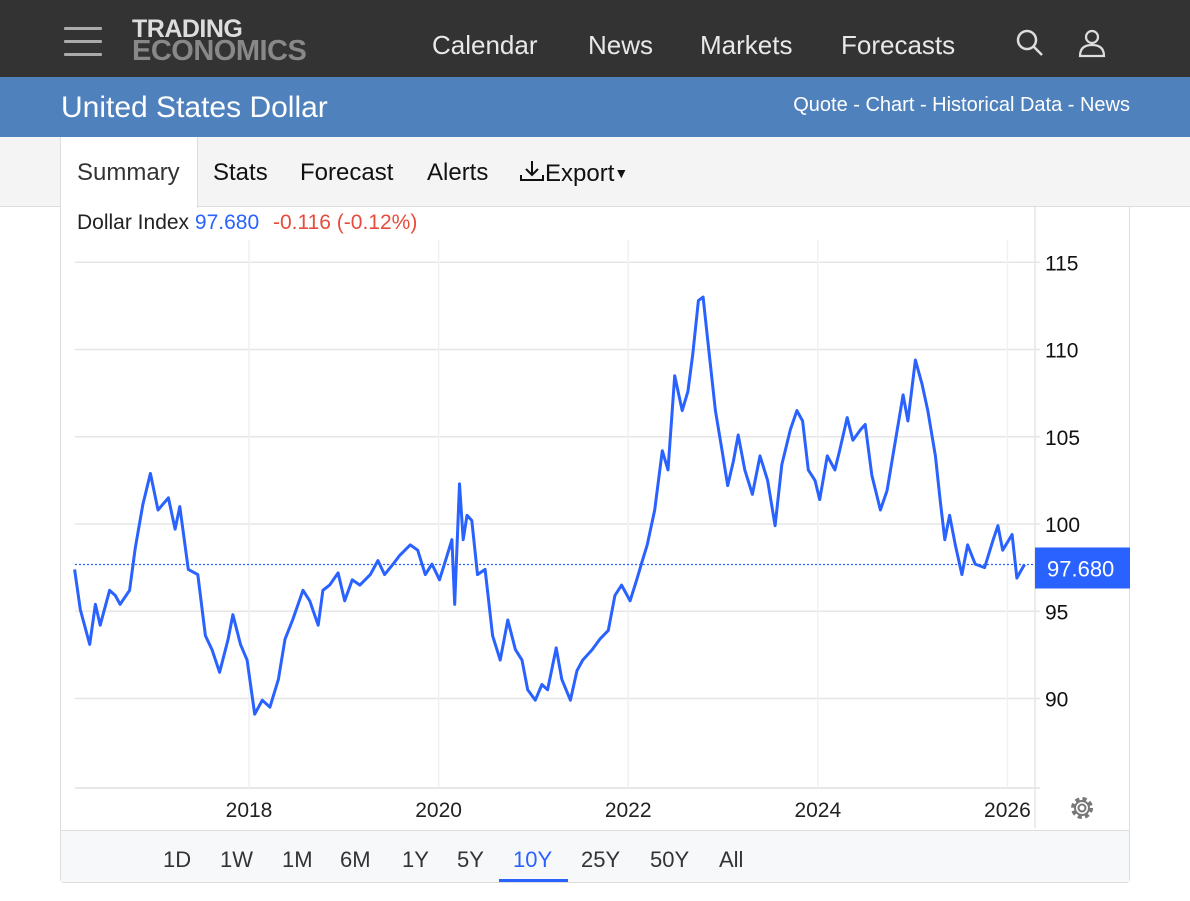 The height and width of the screenshot is (901, 1190). What do you see at coordinates (415, 859) in the screenshot?
I see `range-1y: 1Y` at bounding box center [415, 859].